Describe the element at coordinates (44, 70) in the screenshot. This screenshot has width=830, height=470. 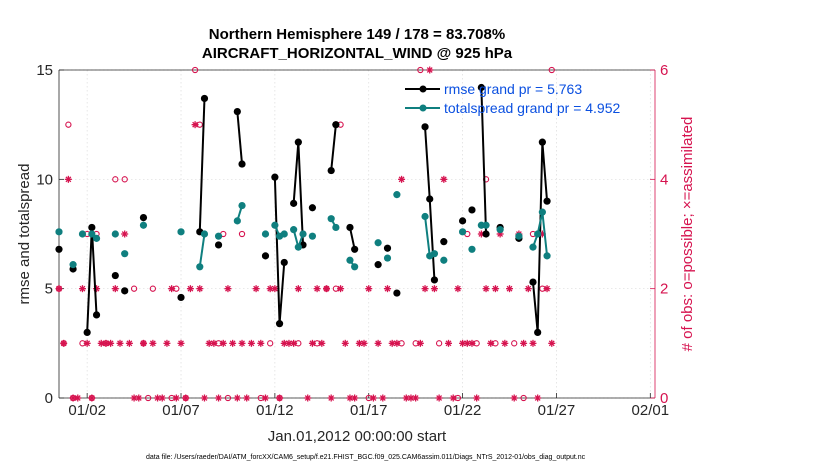
I see `y-tick-label: 15` at that location.